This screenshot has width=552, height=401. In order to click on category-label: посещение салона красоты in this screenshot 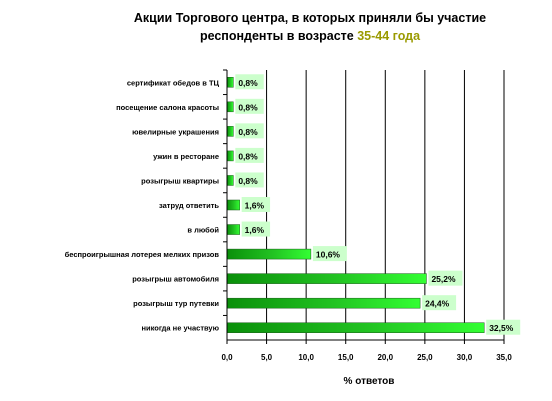, I will do `click(167, 107)`.